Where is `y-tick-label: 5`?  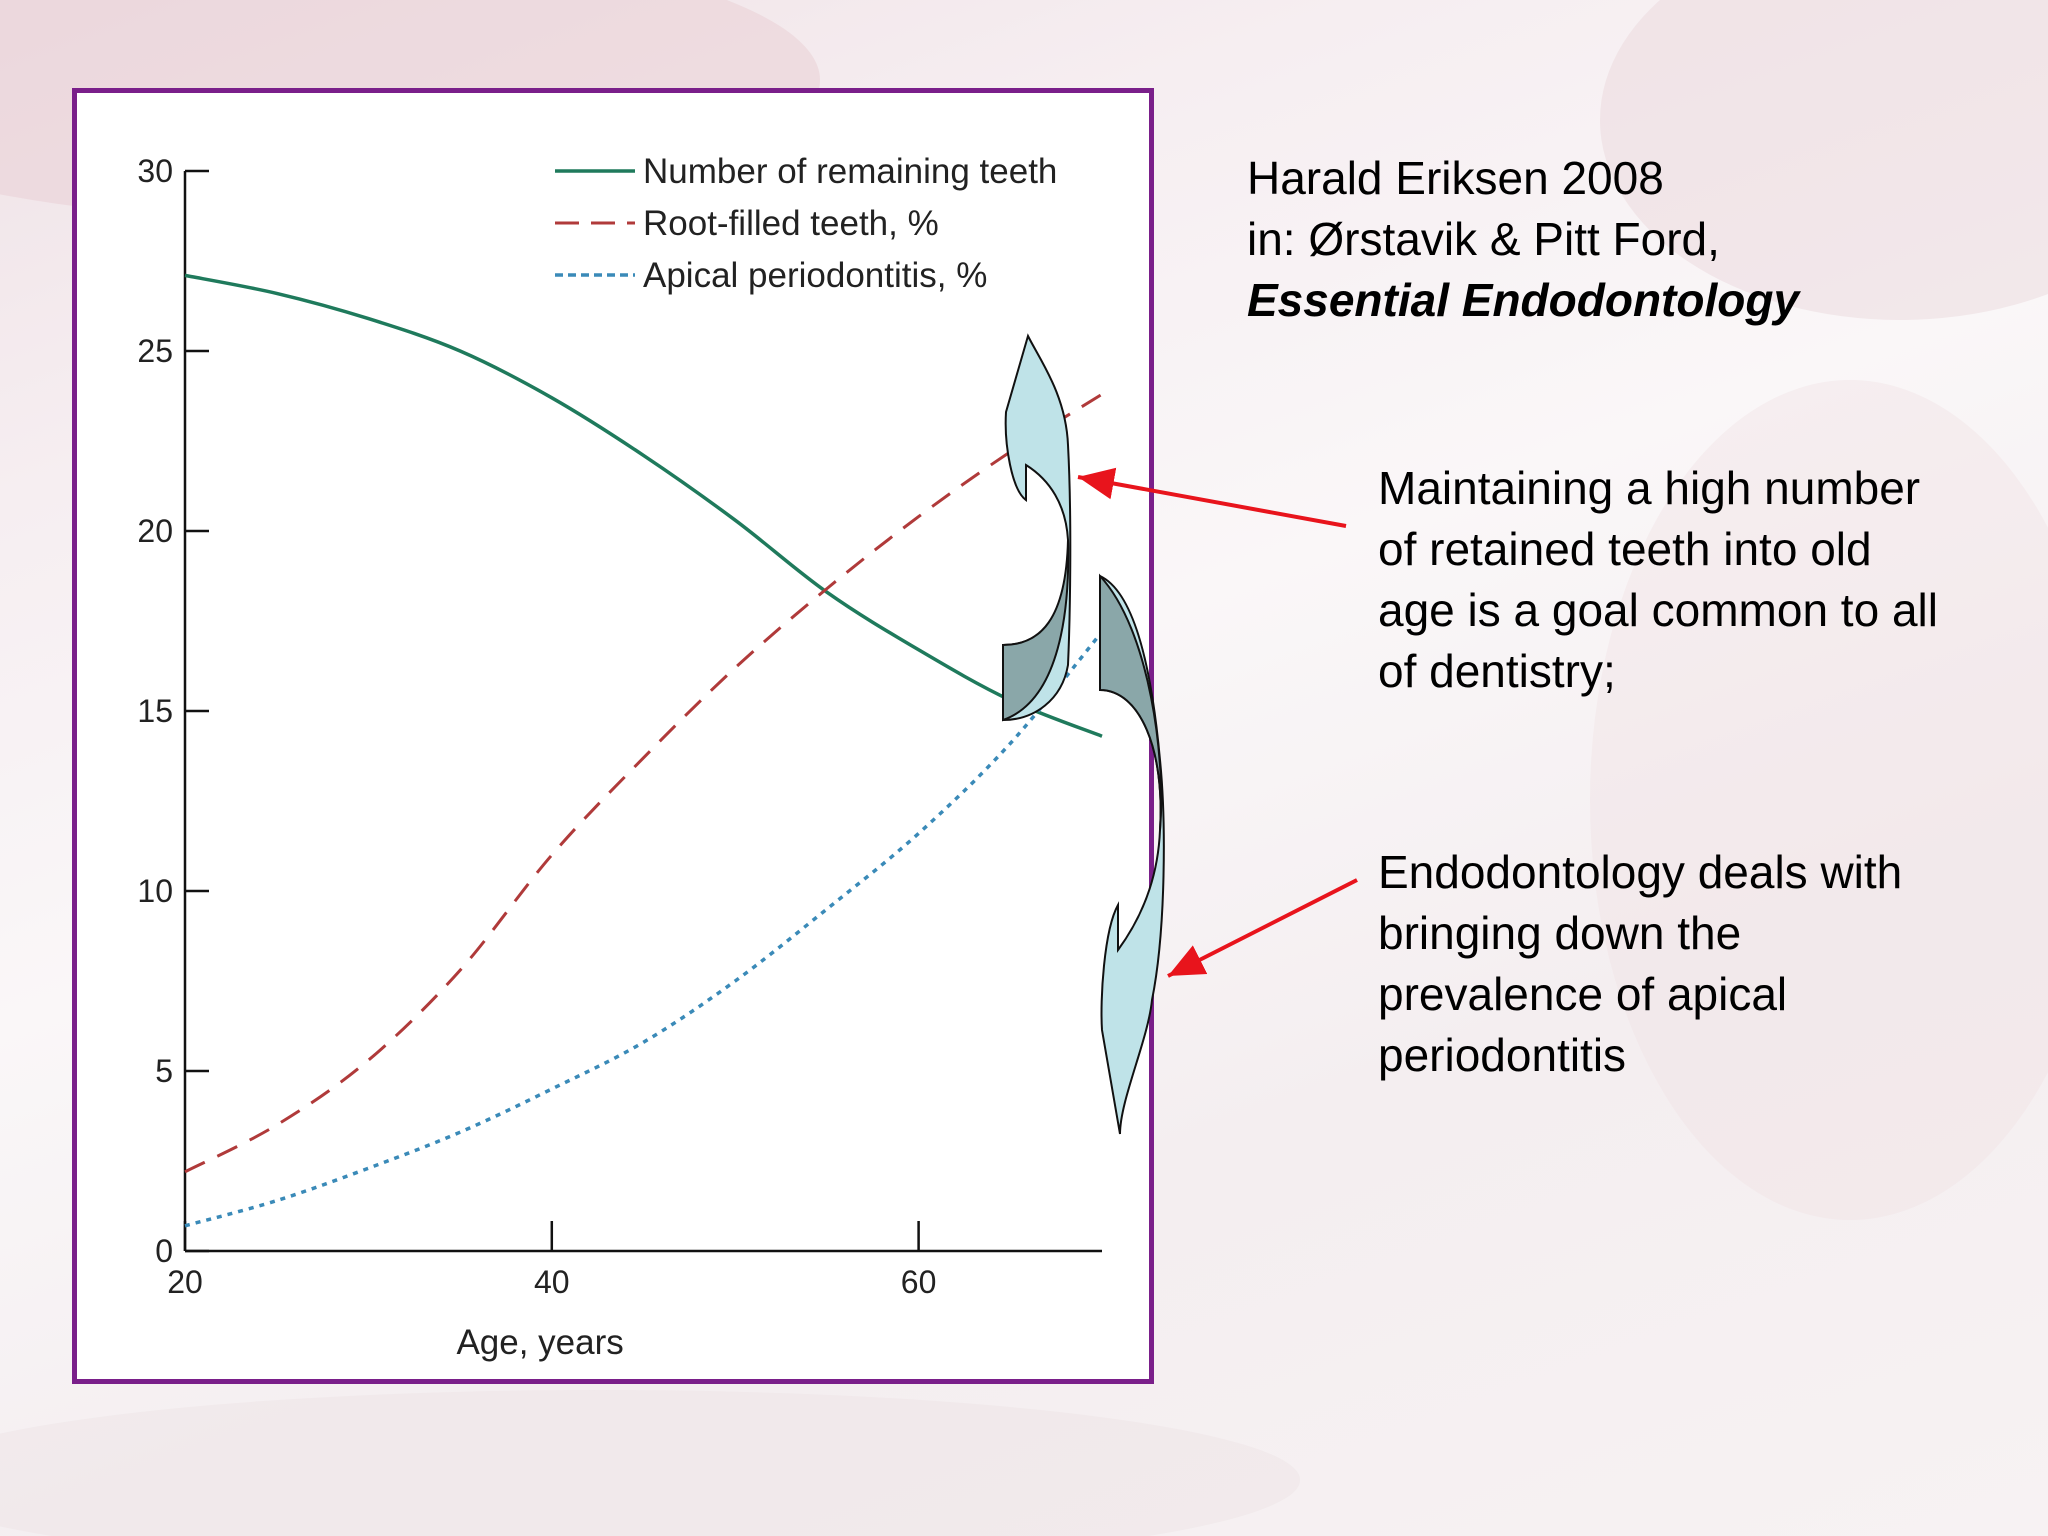 y-tick-label: 5 is located at coordinates (164, 1071).